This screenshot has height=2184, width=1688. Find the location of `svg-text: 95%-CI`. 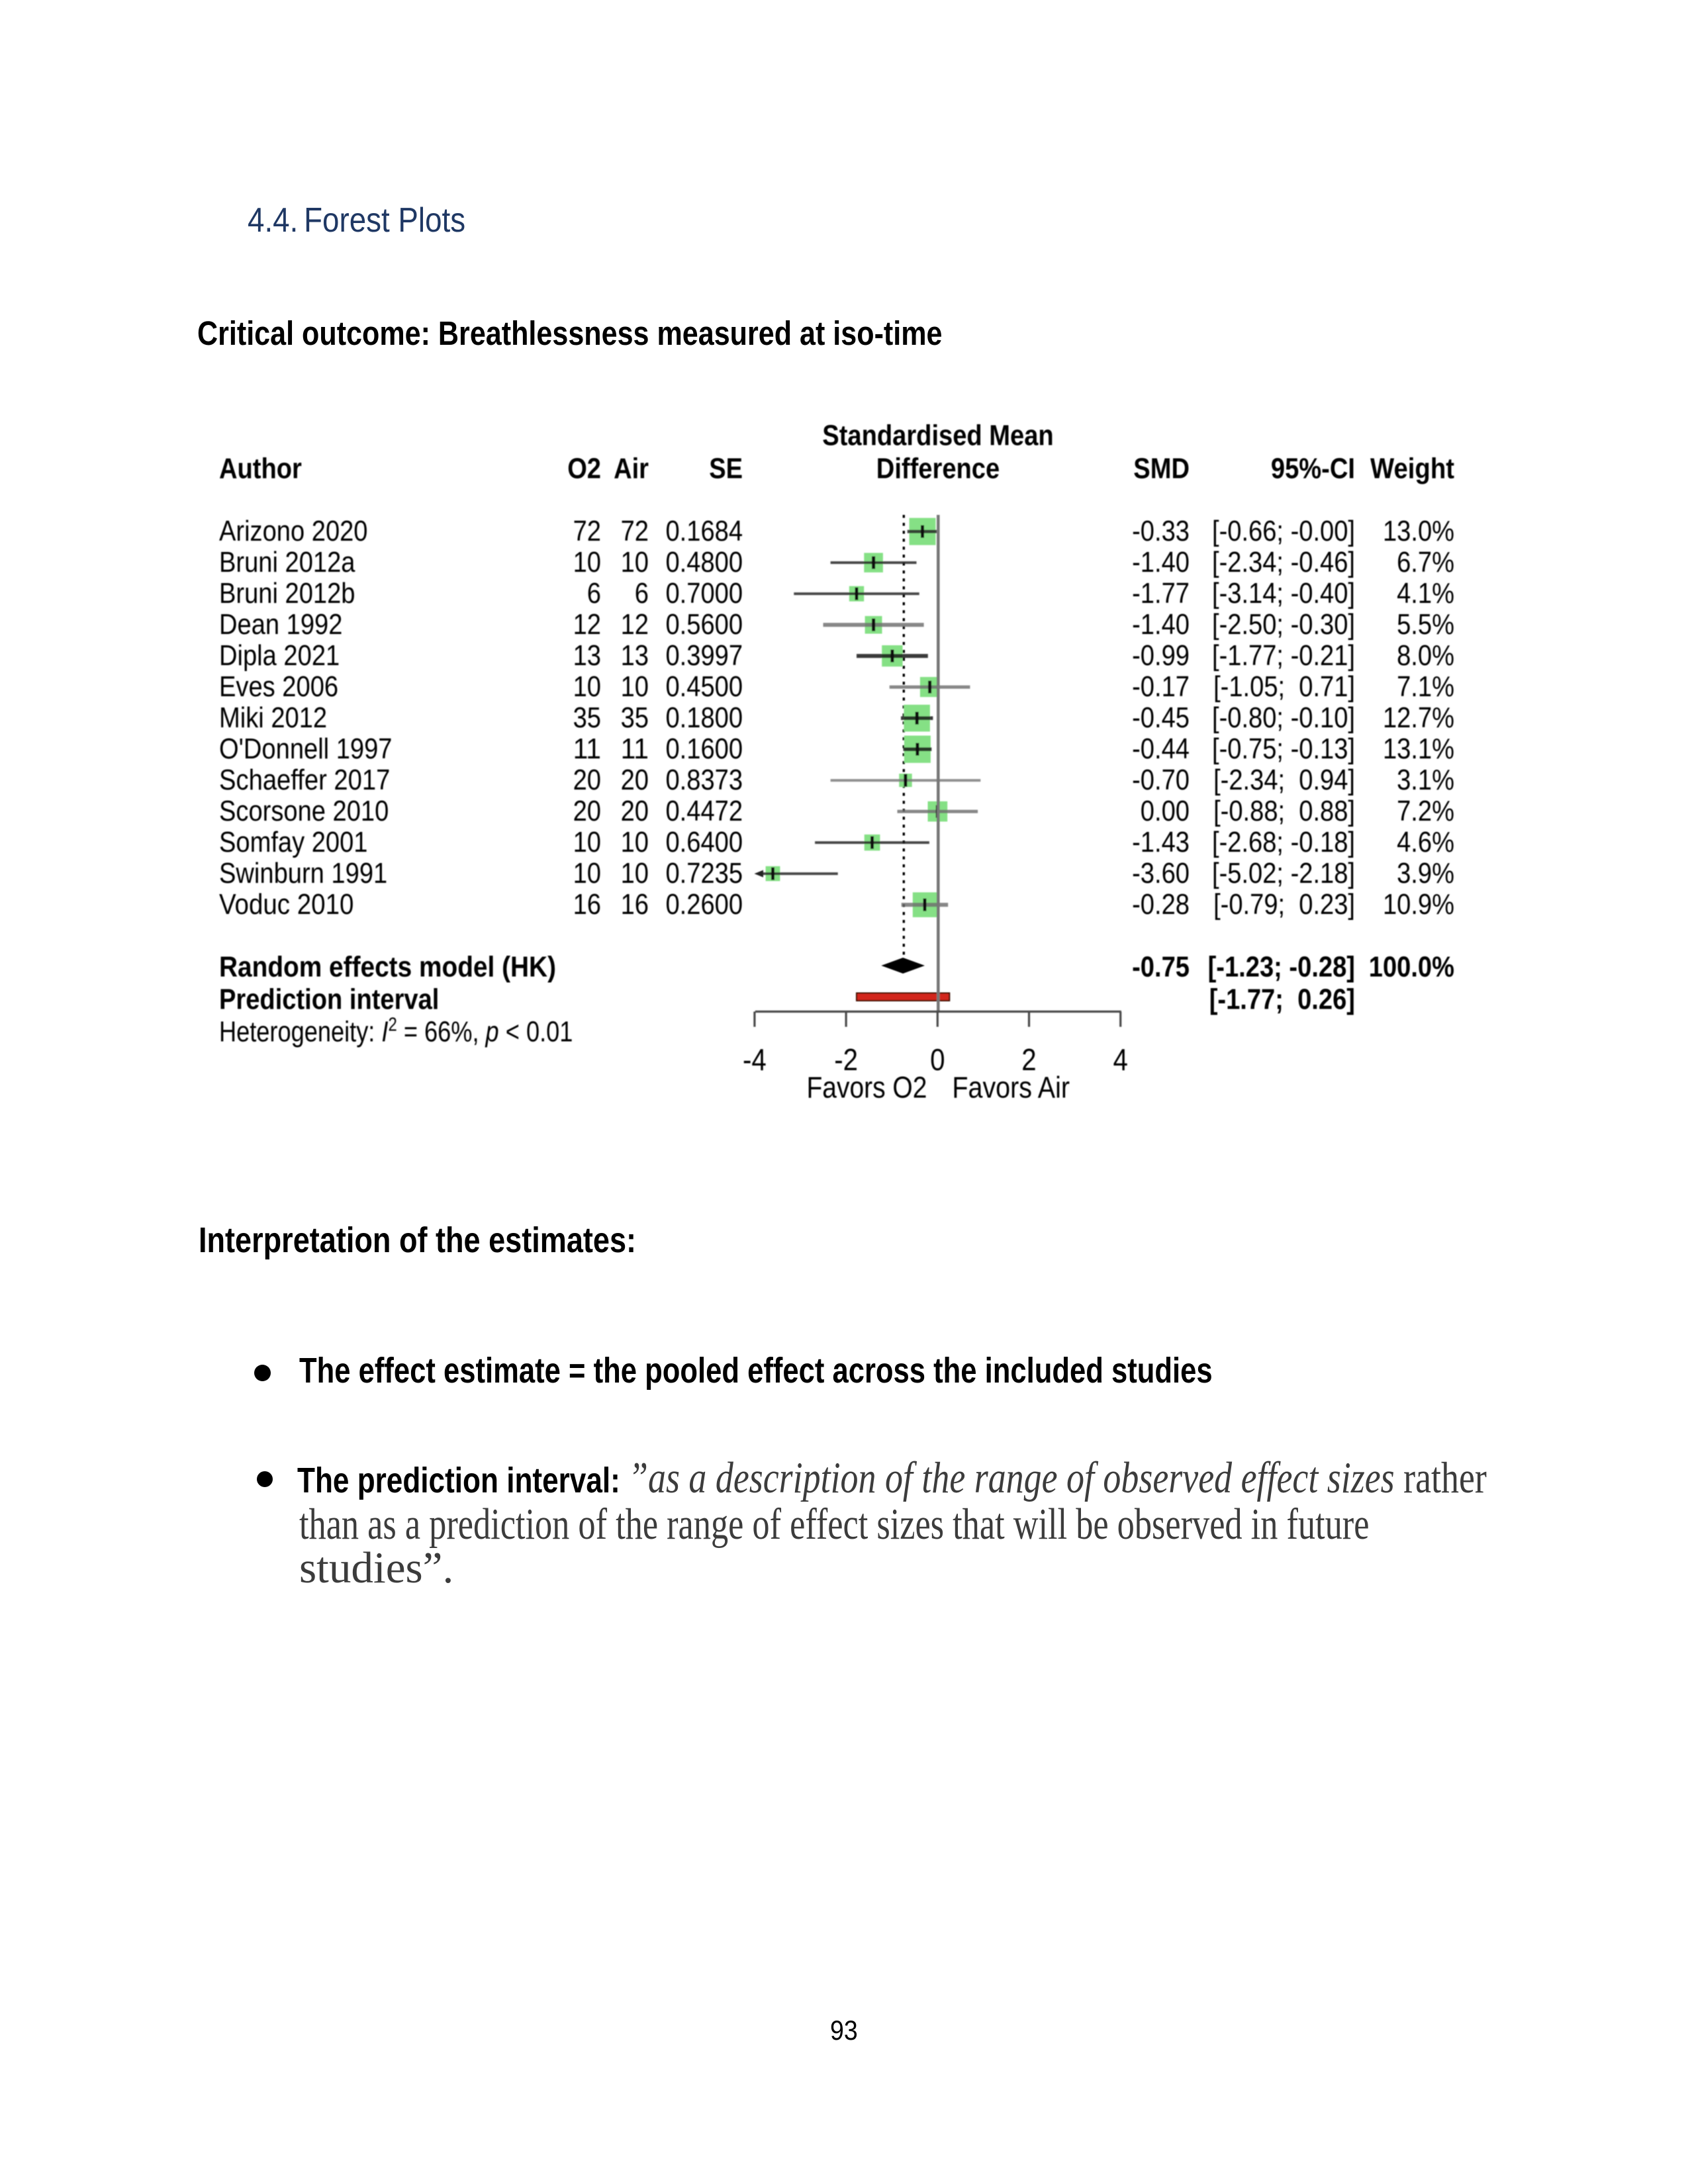

svg-text: 95%-CI is located at coordinates (1313, 469).